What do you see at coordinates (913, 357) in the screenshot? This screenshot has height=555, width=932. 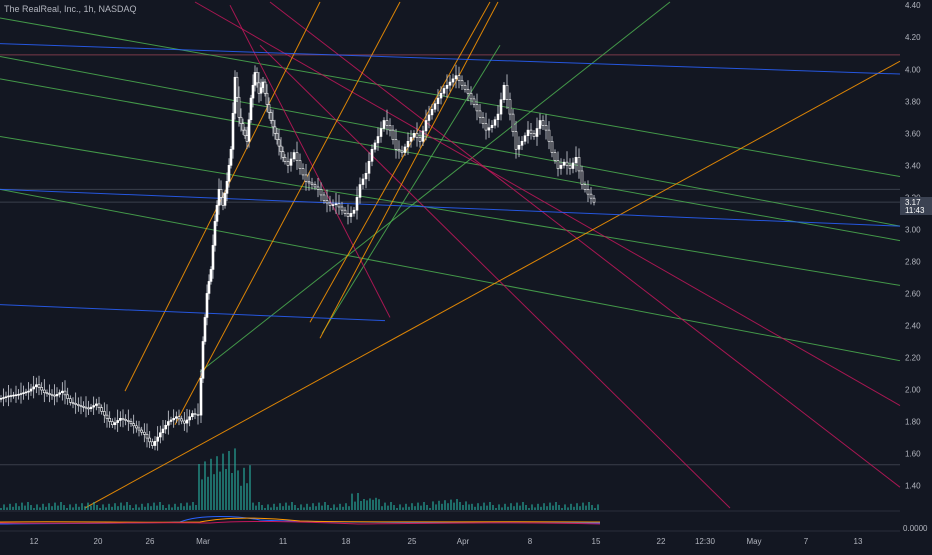 I see `price-tick-label: 2.20` at bounding box center [913, 357].